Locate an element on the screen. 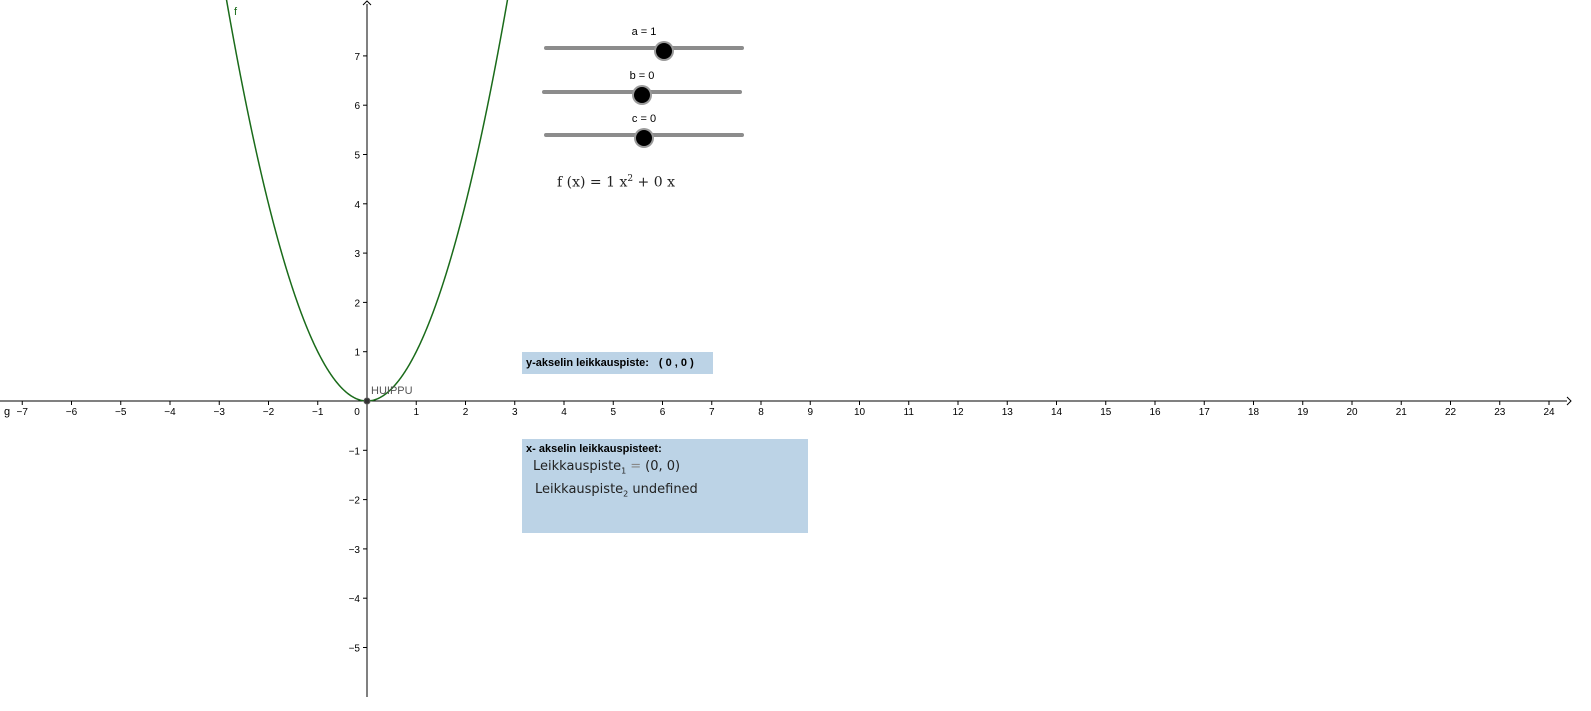 The width and height of the screenshot is (1591, 711). x-tick-label: 13 is located at coordinates (1008, 412).